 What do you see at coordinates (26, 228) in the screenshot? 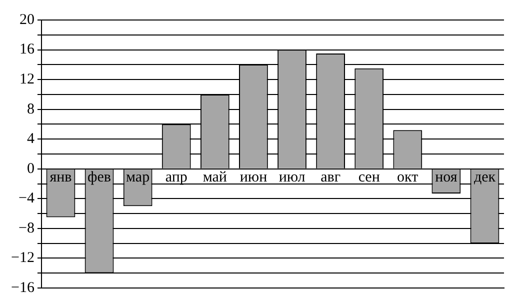
I see `y-tick-label: −8` at bounding box center [26, 228].